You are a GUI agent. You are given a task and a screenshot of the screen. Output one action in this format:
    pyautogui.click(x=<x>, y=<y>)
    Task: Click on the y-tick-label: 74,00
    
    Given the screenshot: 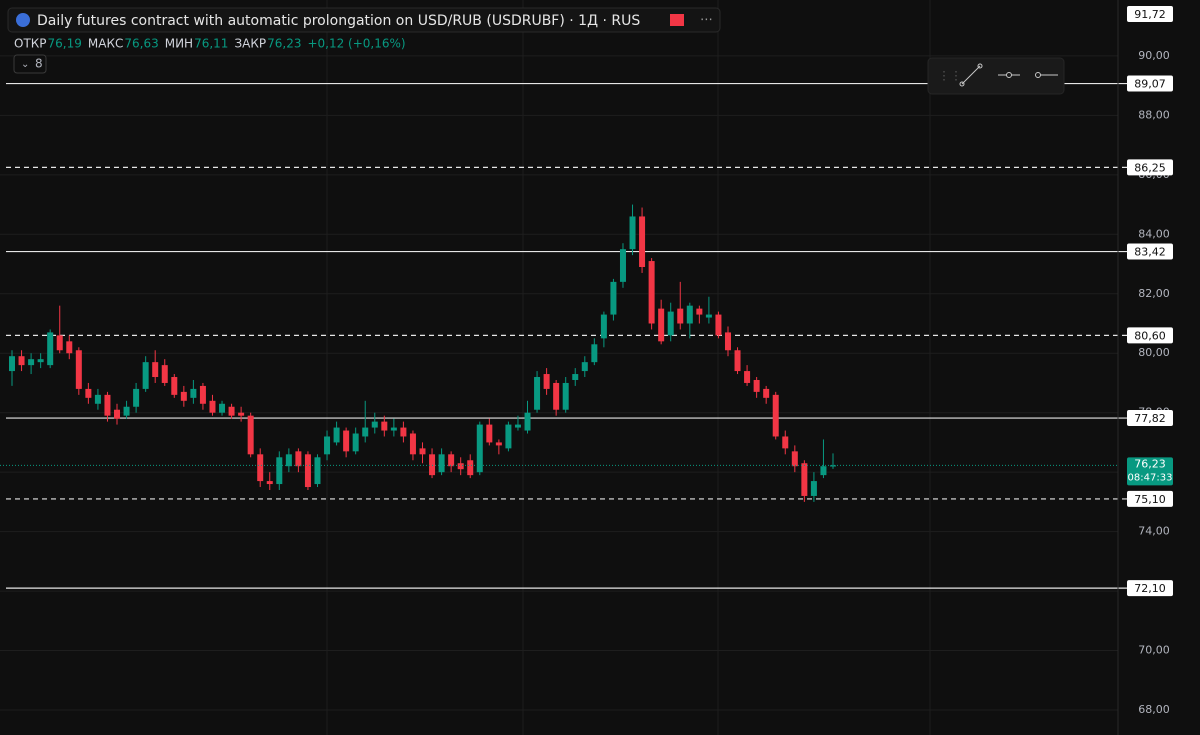 What is the action you would take?
    pyautogui.click(x=1154, y=531)
    